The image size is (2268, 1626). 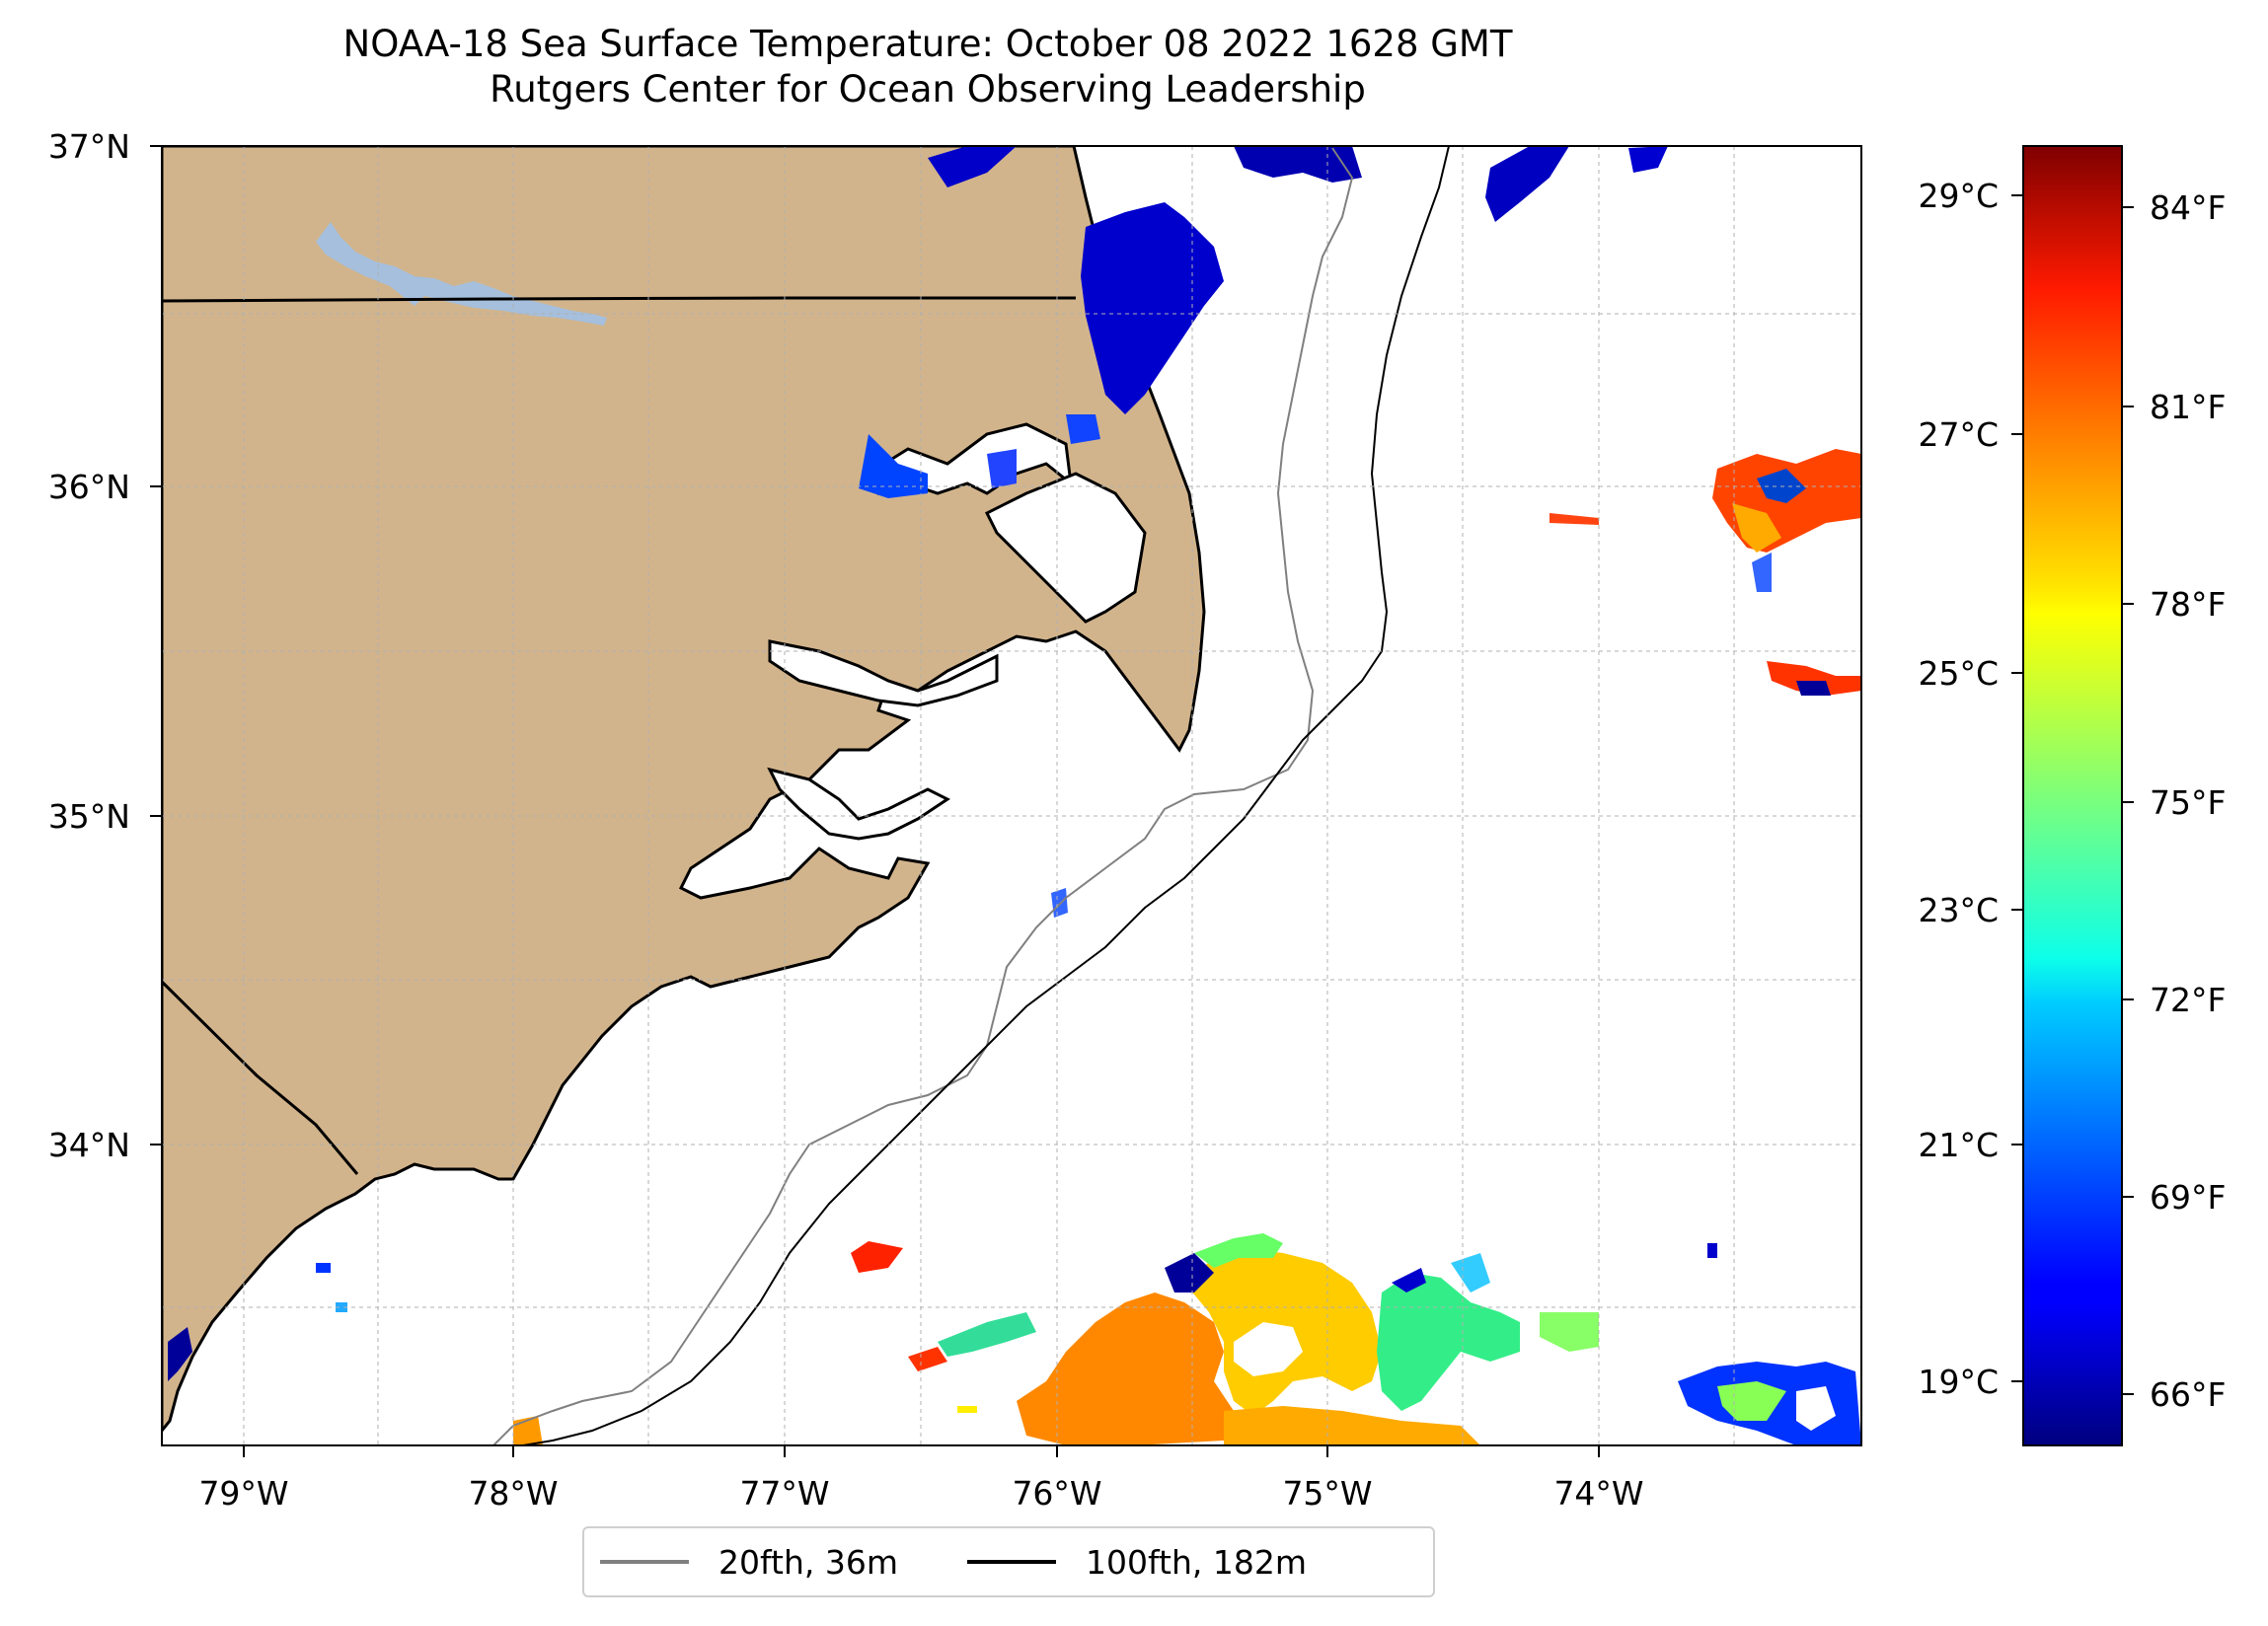 I want to click on colorbar-celsius-label: 19°C, so click(x=1958, y=1382).